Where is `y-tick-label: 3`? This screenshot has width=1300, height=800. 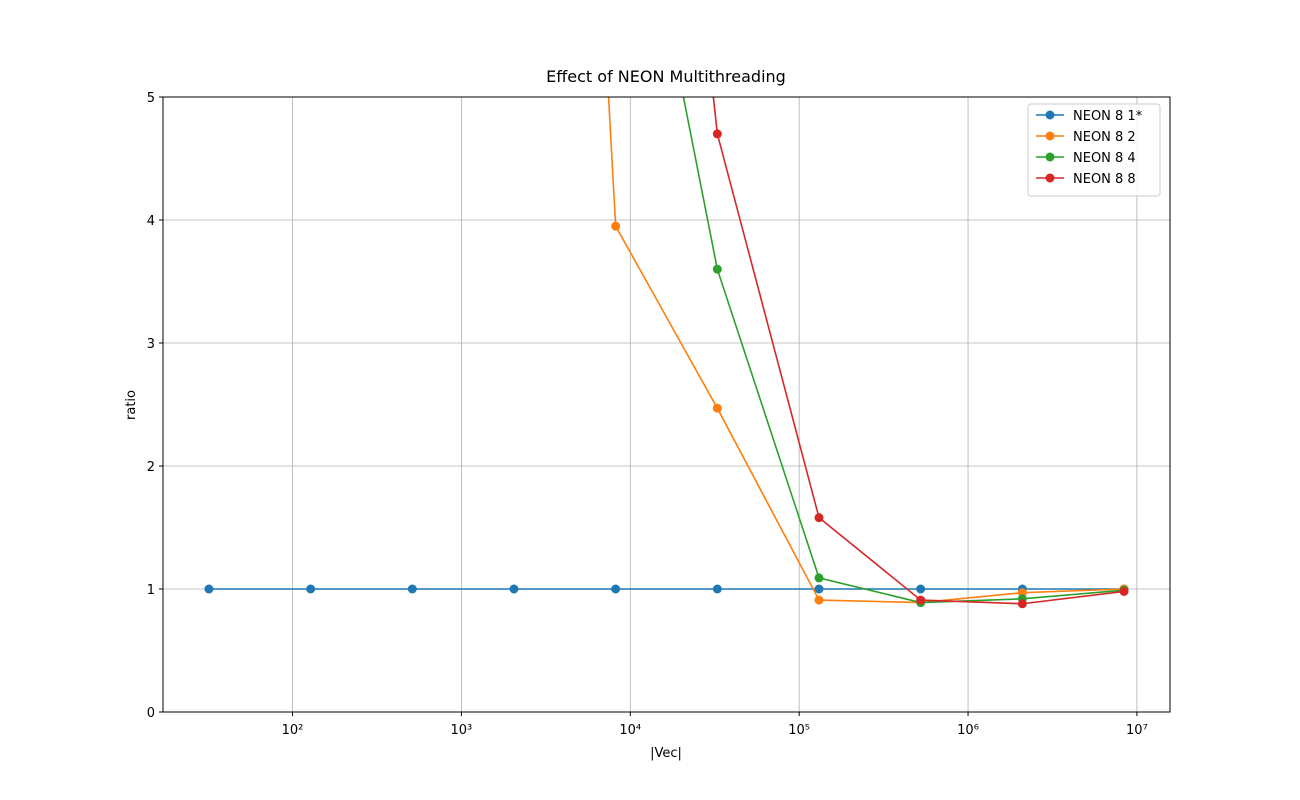
y-tick-label: 3 is located at coordinates (151, 344).